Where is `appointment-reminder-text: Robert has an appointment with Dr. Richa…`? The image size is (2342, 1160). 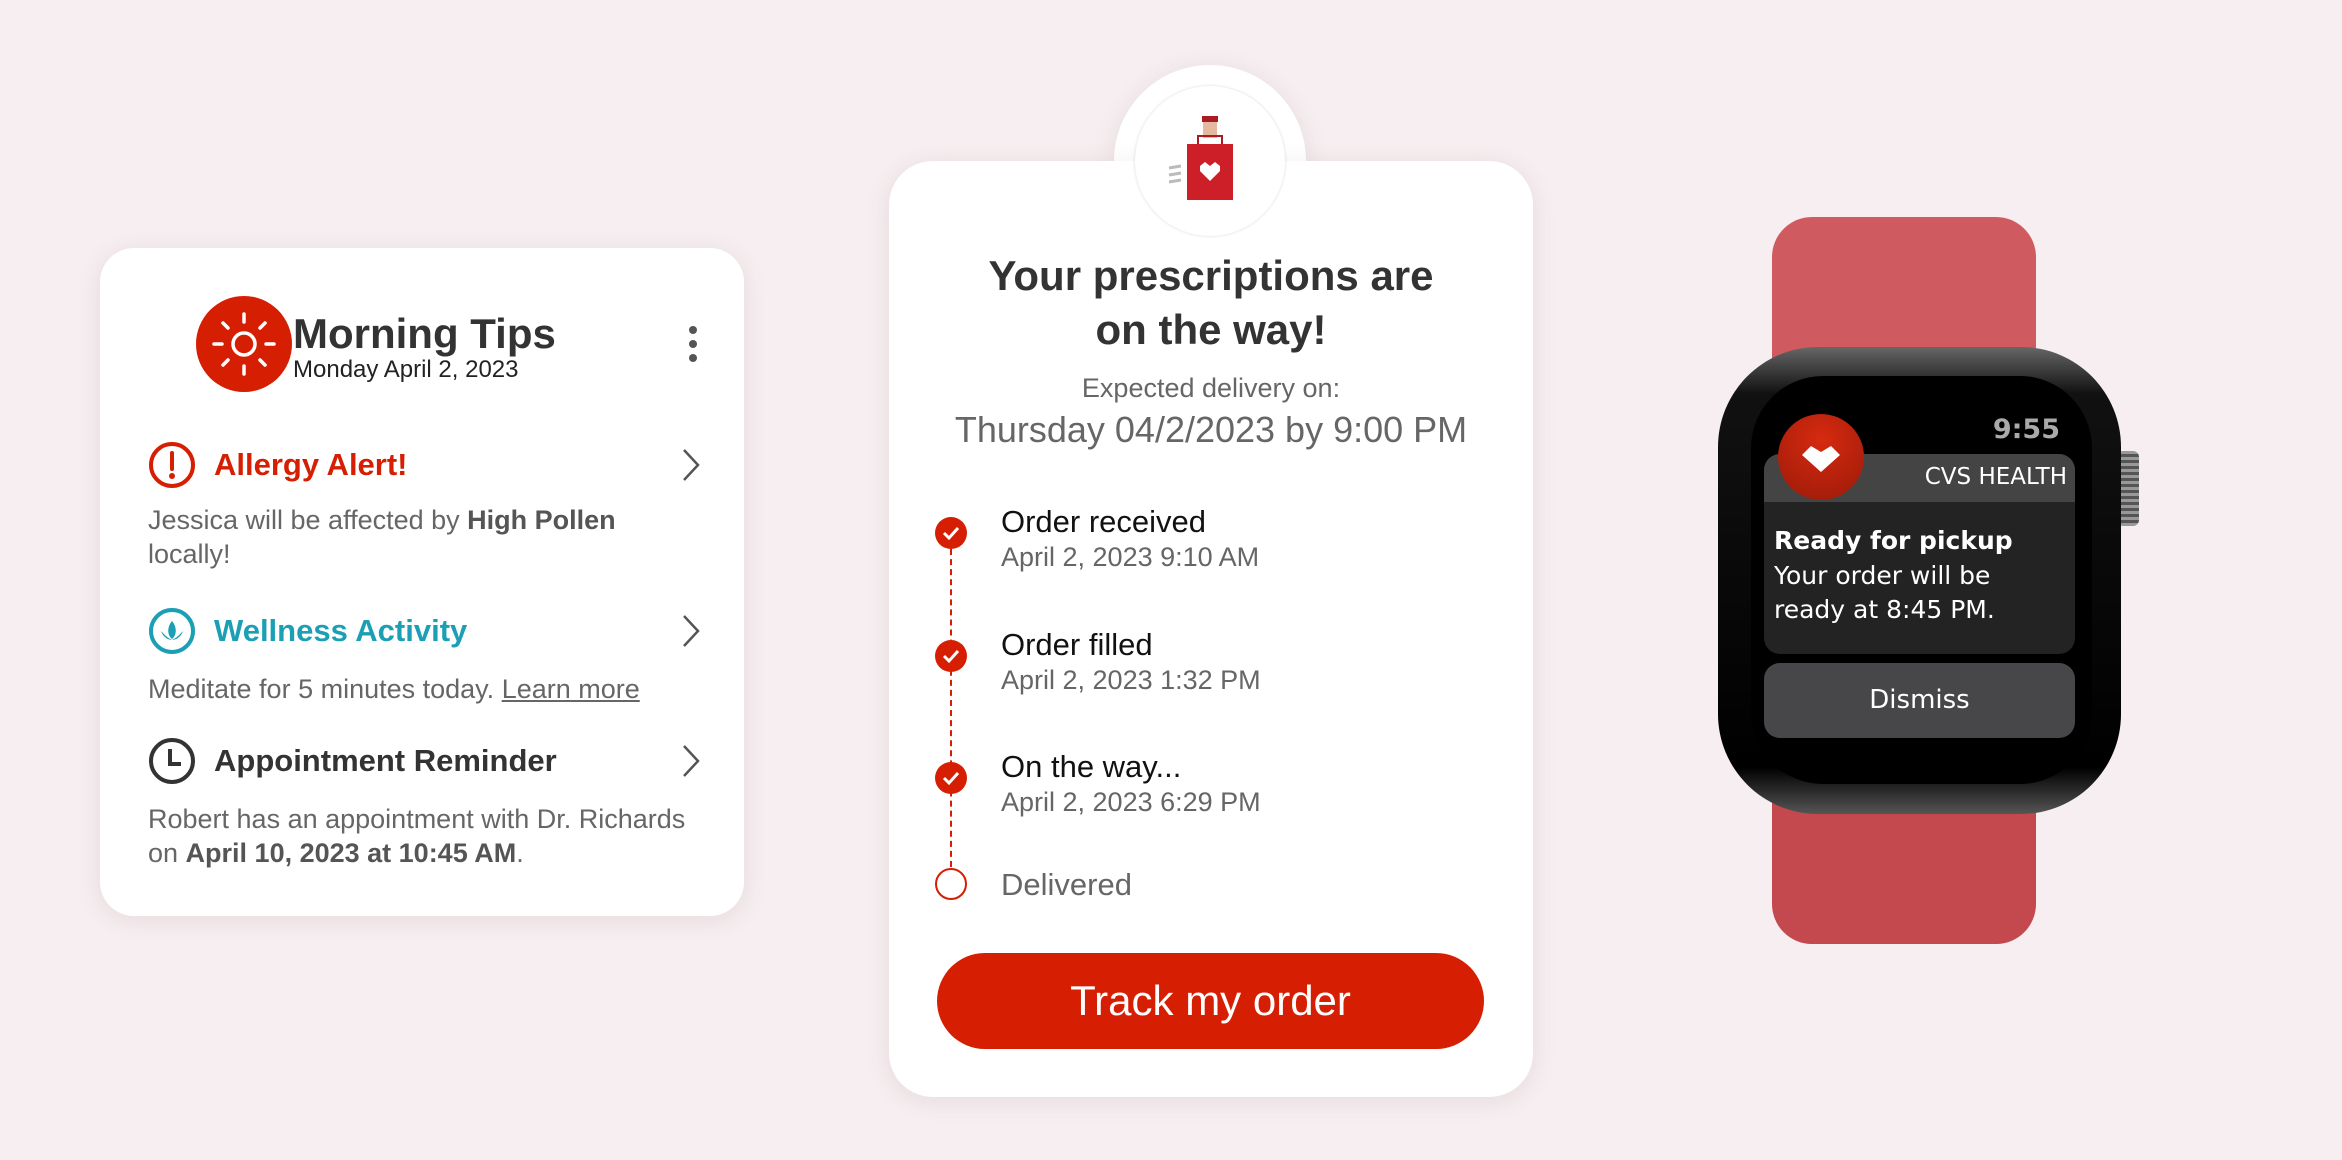 appointment-reminder-text: Robert has an appointment with Dr. Richa… is located at coordinates (417, 836).